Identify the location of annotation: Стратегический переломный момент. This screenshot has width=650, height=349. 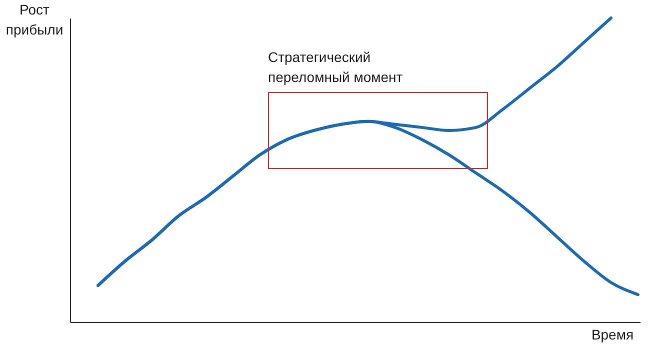
(336, 67).